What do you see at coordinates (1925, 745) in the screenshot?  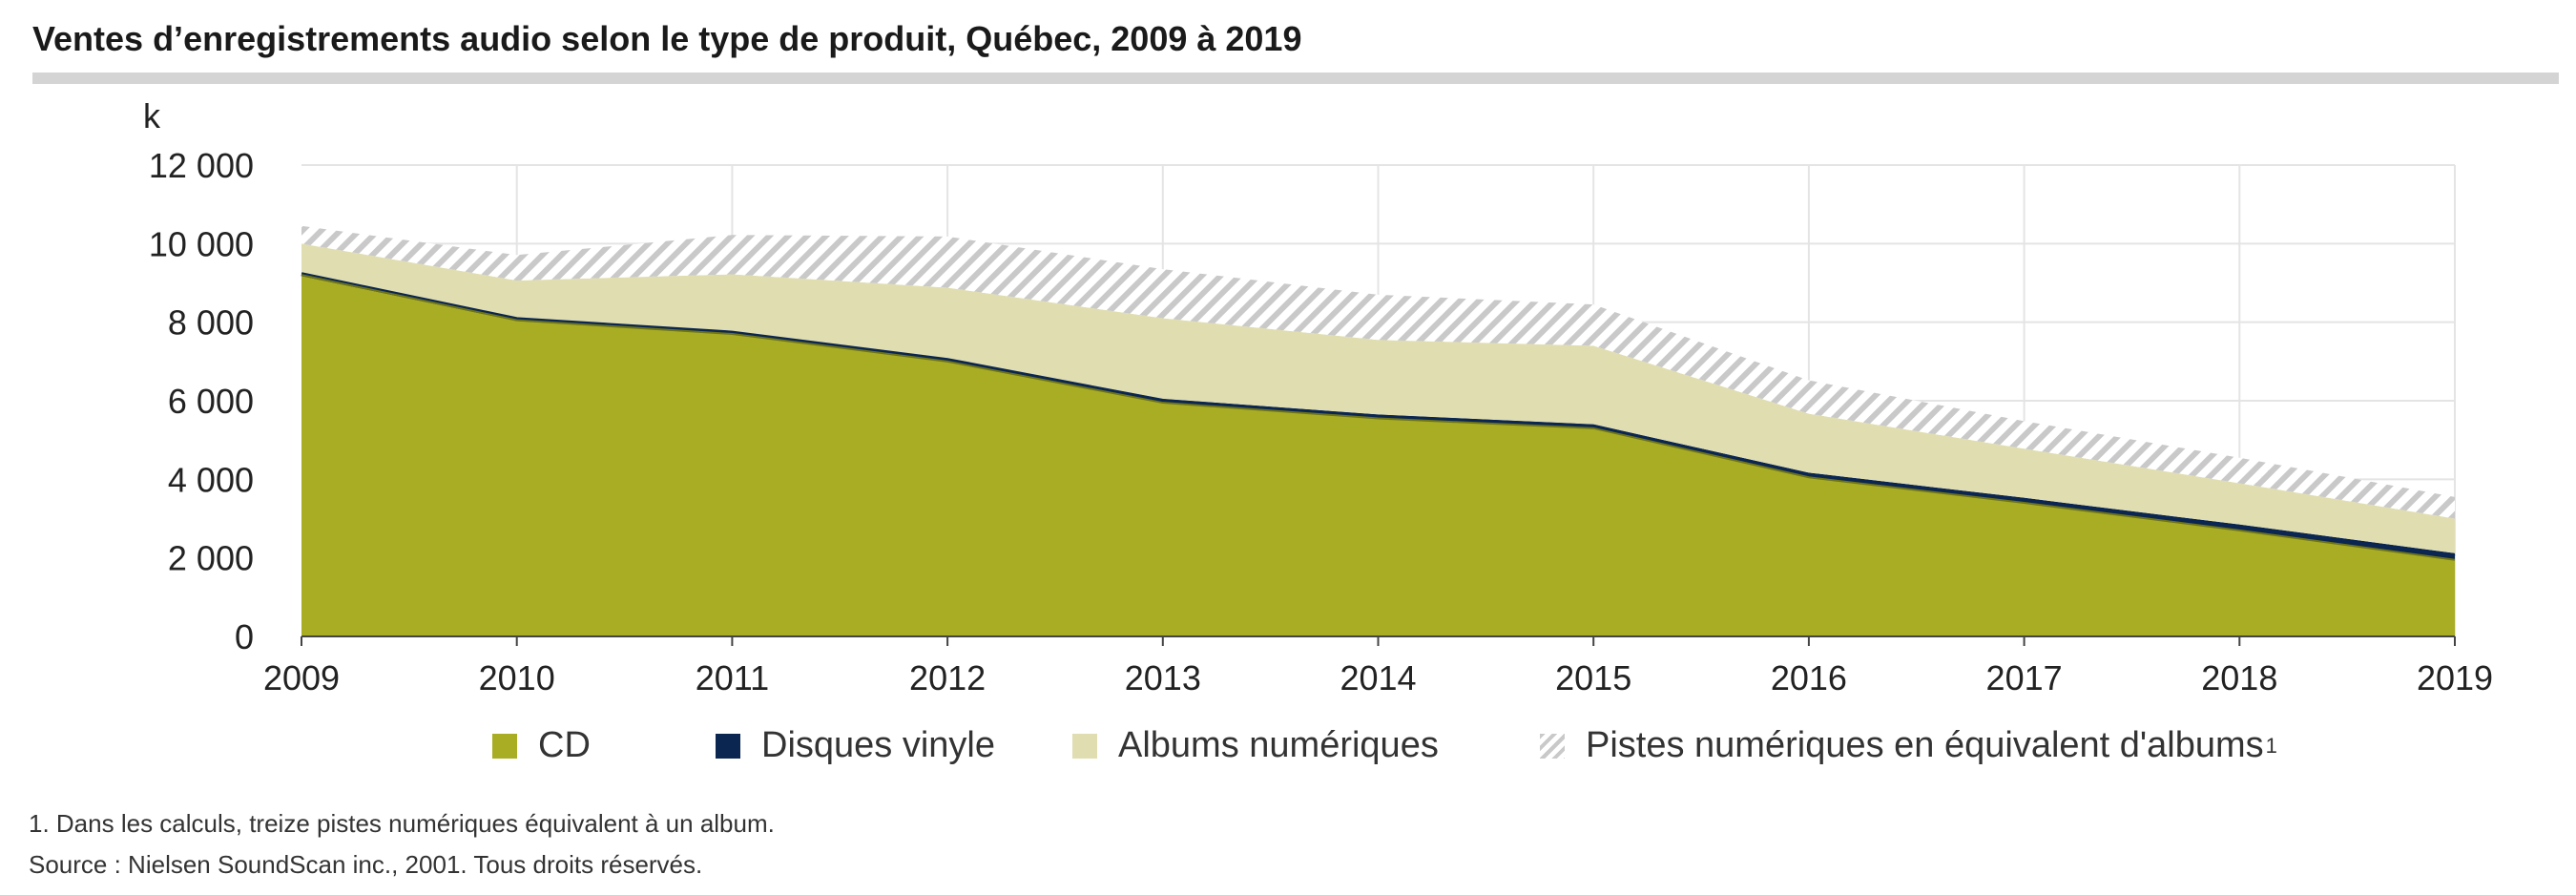 I see `legend-label-digital-tracks: Pistes numériques en équivalent d'albums` at bounding box center [1925, 745].